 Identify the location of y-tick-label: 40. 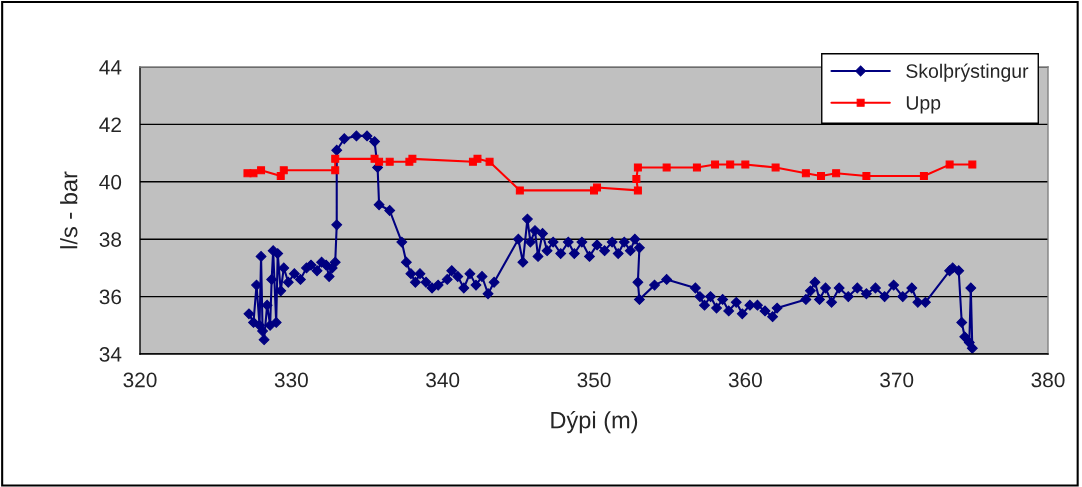
(110, 182).